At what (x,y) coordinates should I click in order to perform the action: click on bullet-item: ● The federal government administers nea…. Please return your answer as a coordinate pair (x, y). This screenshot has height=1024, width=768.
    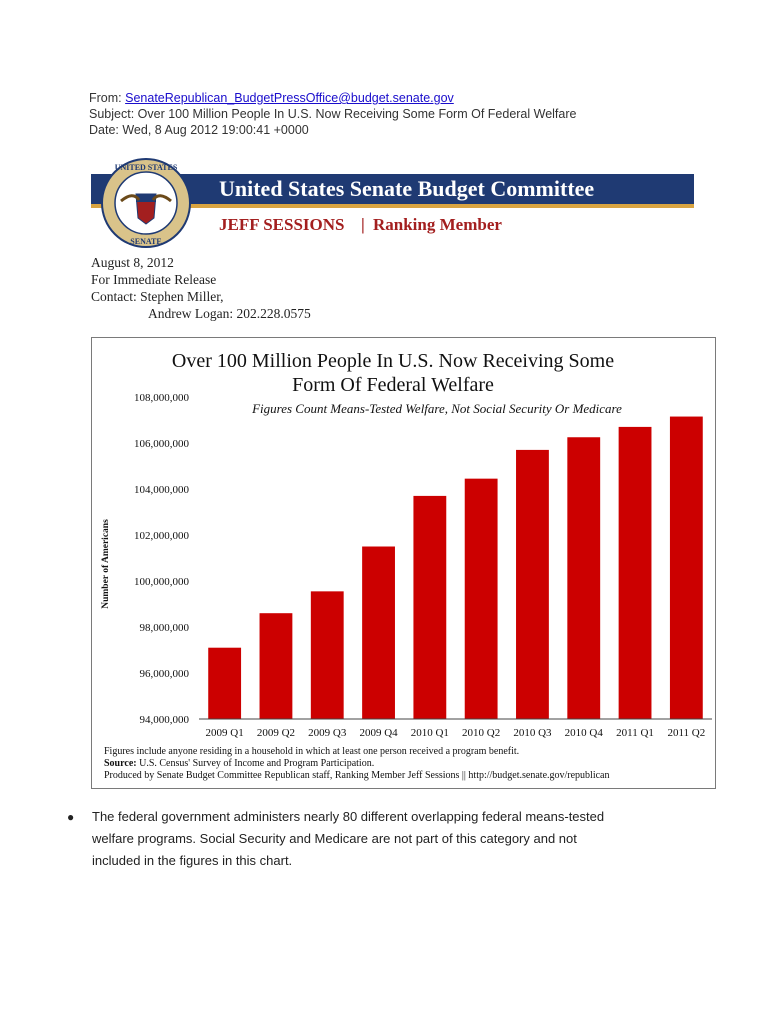
    Looking at the image, I should click on (382, 839).